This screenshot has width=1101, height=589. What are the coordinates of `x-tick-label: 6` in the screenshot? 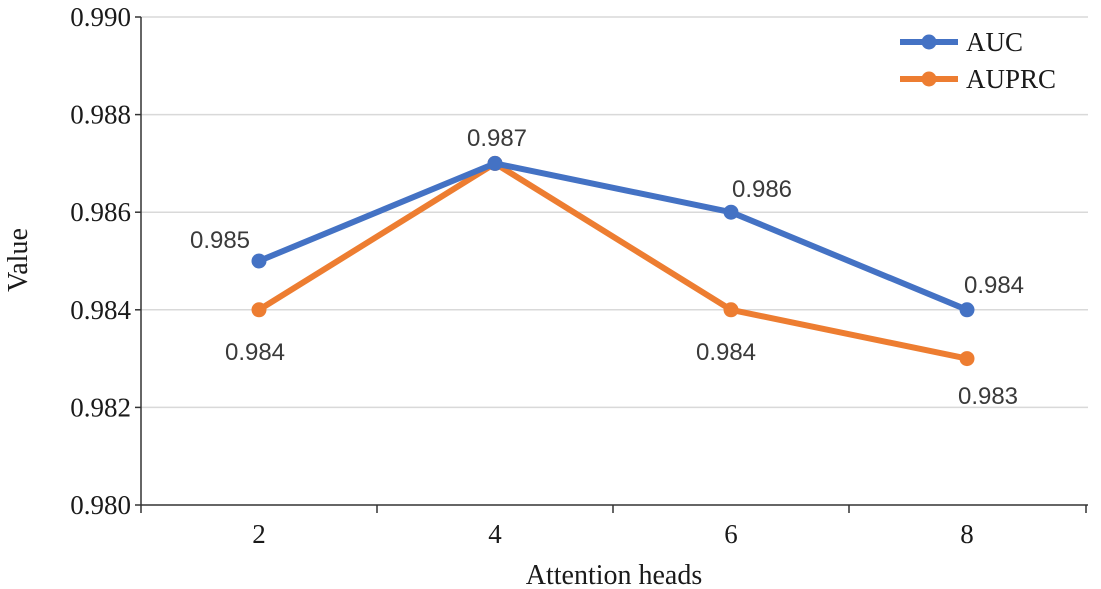 It's located at (731, 534).